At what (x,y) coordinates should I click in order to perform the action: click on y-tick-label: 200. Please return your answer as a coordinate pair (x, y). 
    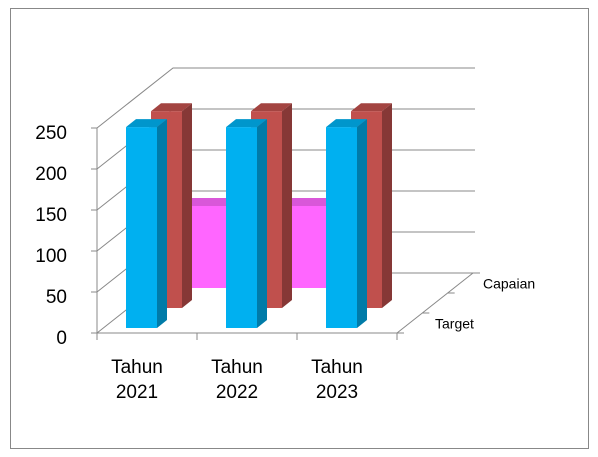
    Looking at the image, I should click on (51, 174).